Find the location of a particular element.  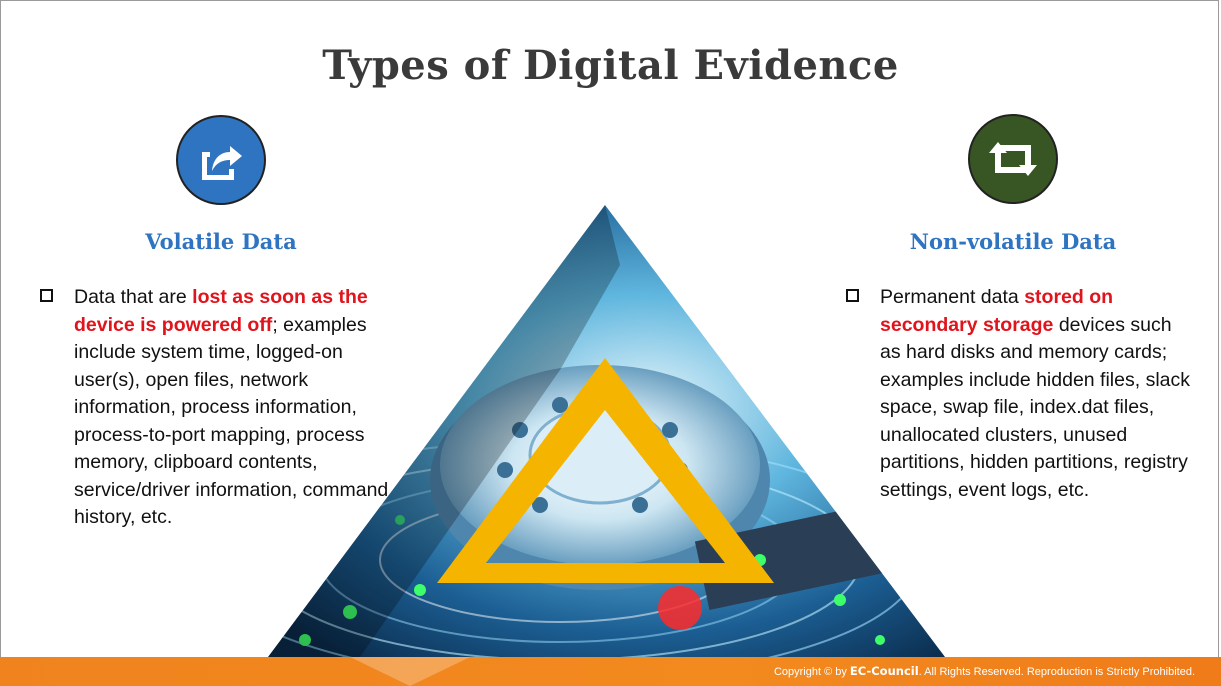

nonvolatile-heading: Non-volatile Data is located at coordinates (1013, 241).